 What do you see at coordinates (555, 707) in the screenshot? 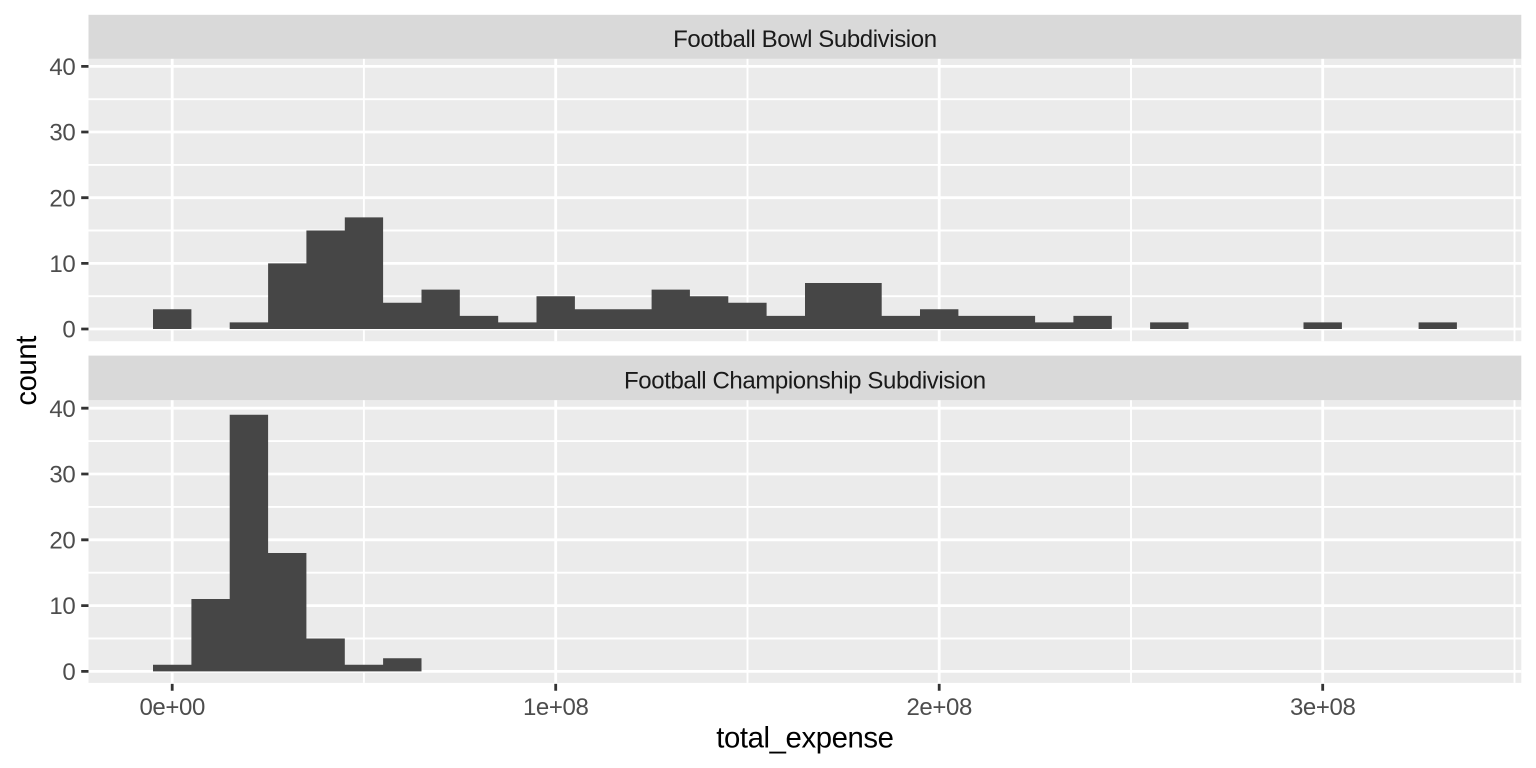
I see `svg-text: 1e+08` at bounding box center [555, 707].